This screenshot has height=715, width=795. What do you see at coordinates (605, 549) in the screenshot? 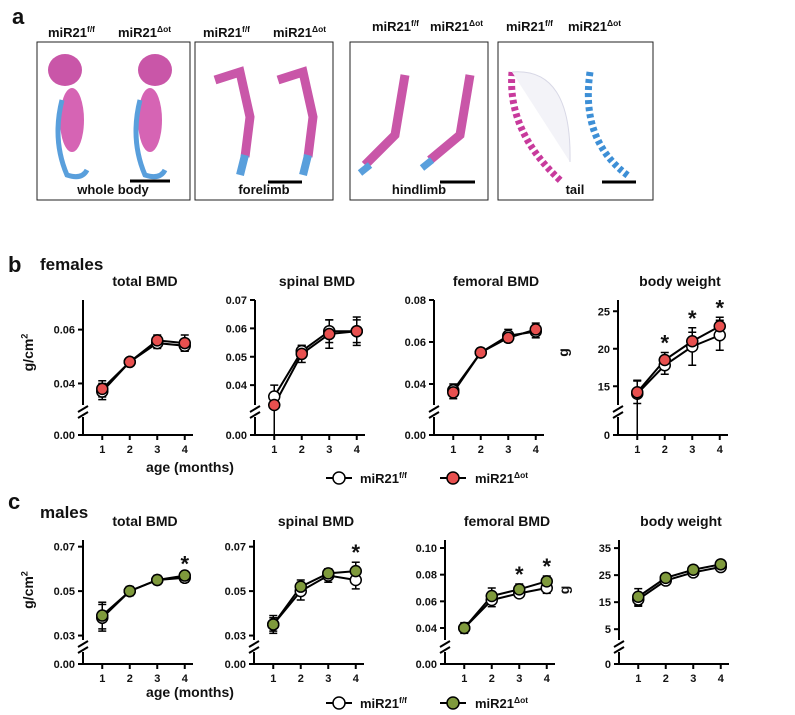
I see `y-tick-label: 35` at bounding box center [605, 549].